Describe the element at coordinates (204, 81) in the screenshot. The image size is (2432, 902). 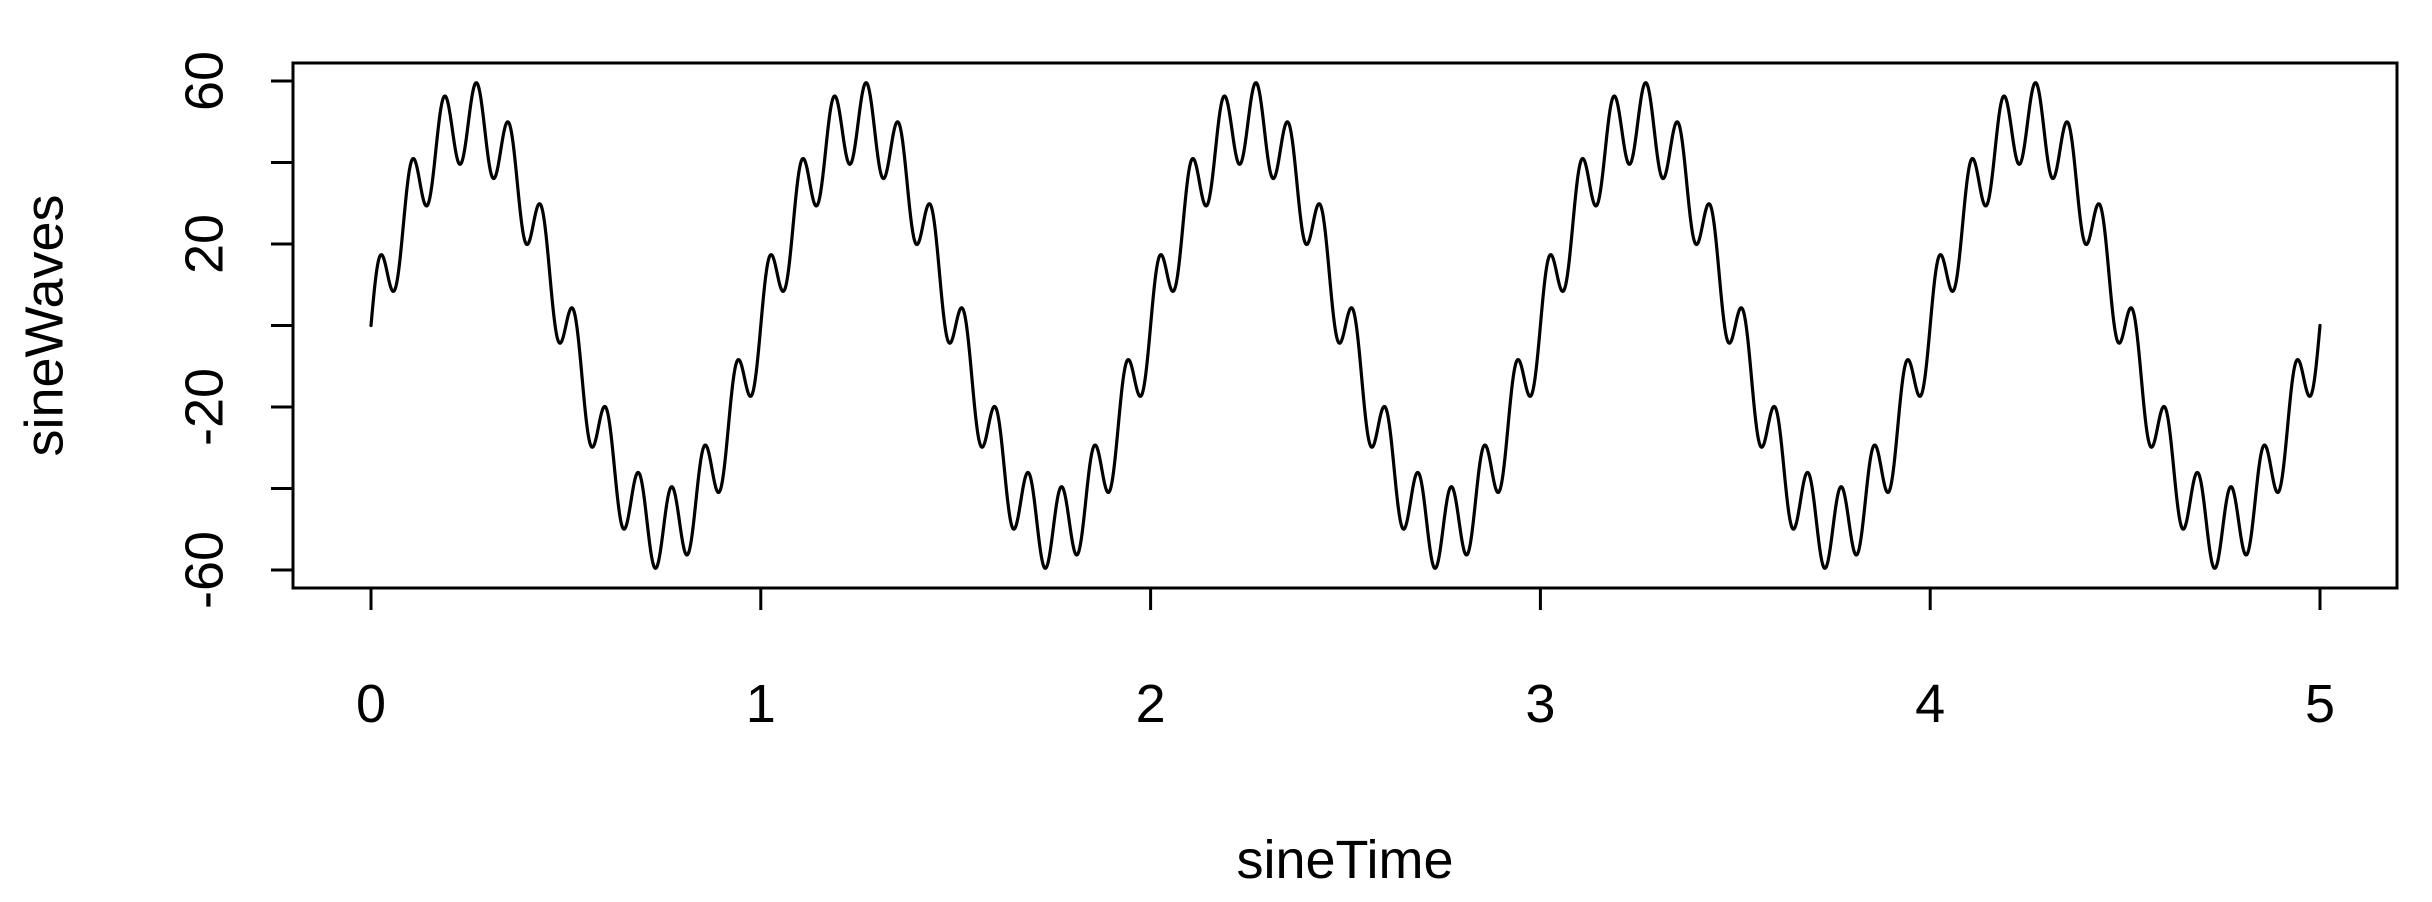
I see `y-tick-label: 60` at that location.